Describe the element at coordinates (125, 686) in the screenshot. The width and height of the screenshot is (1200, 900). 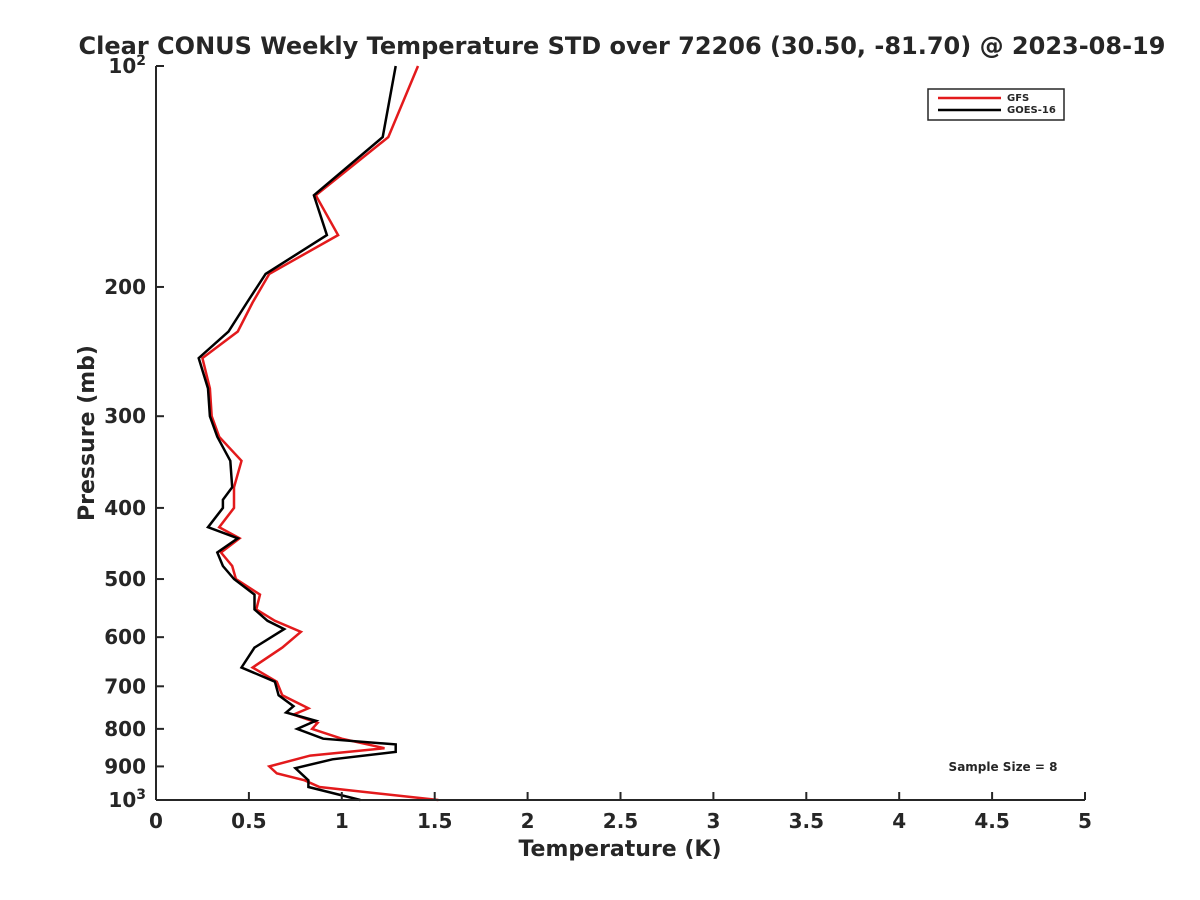
I see `y-tick-label: 700` at that location.